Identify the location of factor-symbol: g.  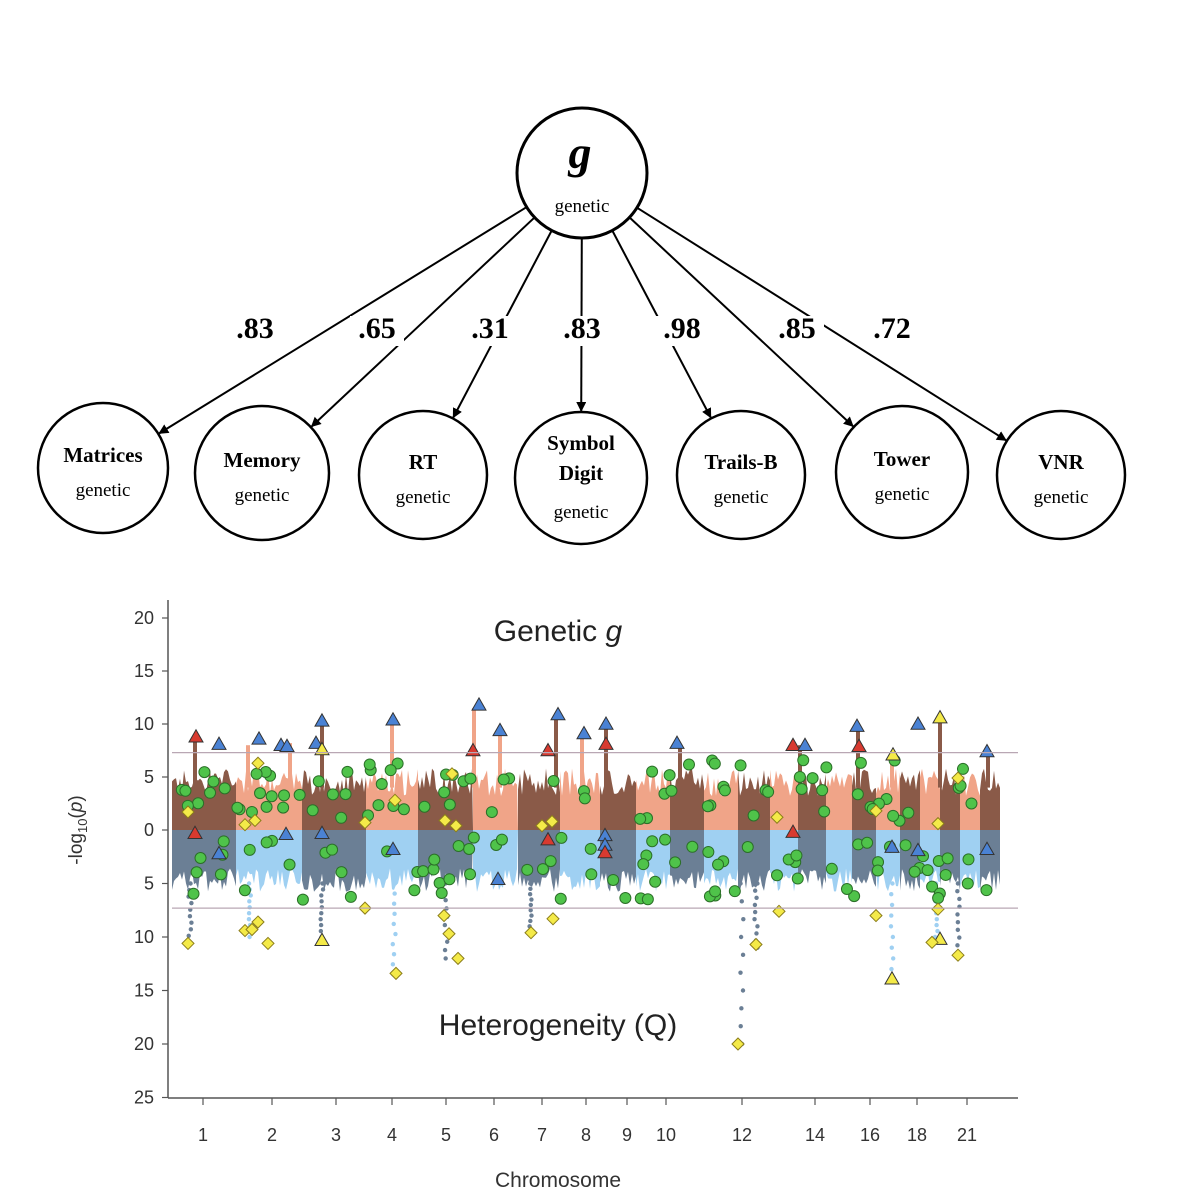
(580, 152).